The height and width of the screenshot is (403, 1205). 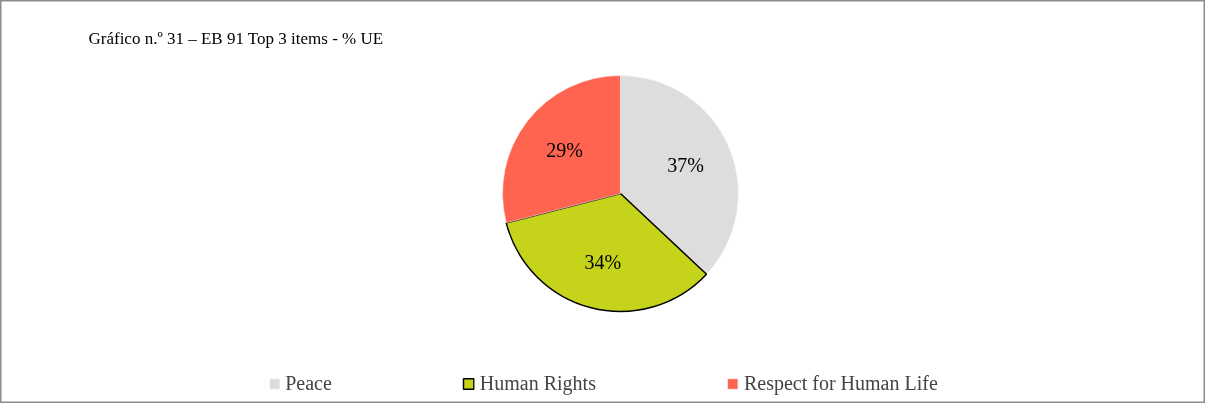 I want to click on legend-label: Human Rights, so click(x=537, y=383).